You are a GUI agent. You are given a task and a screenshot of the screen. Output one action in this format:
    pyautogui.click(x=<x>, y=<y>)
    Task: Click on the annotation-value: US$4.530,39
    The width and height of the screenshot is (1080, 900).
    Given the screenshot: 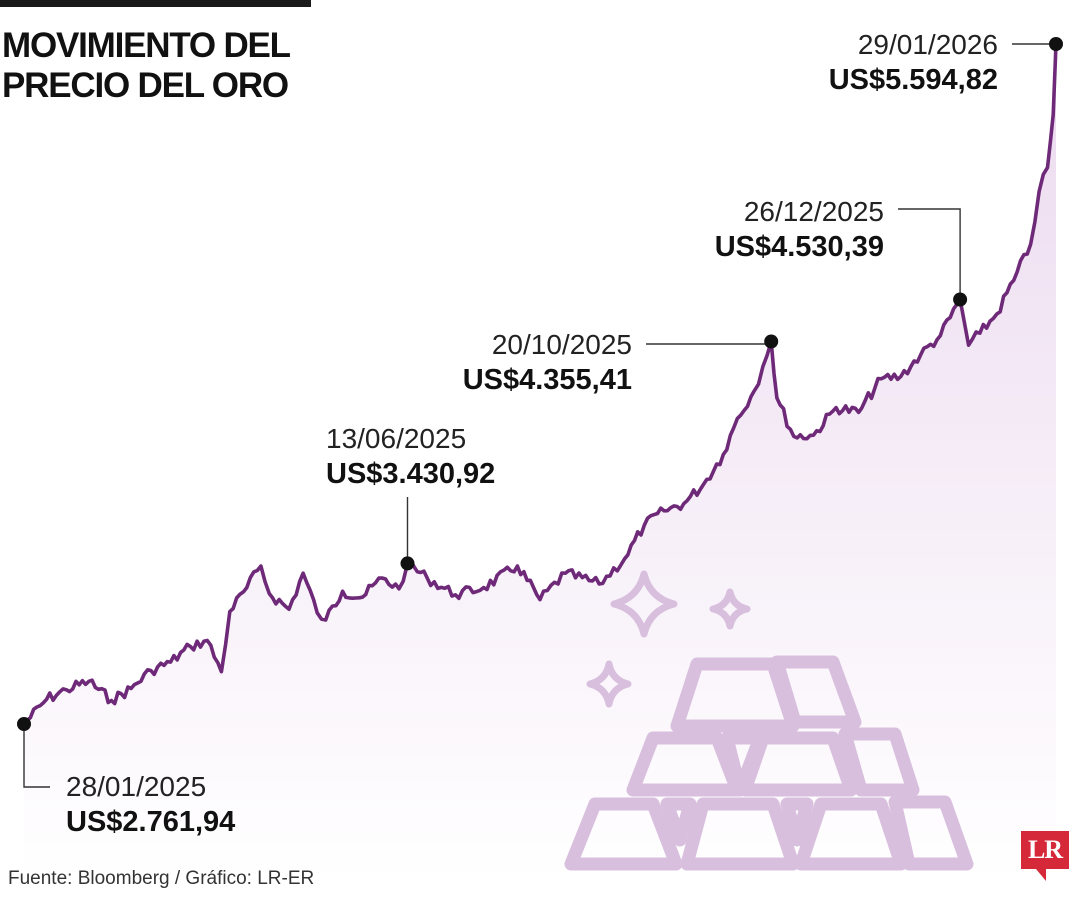 What is the action you would take?
    pyautogui.click(x=799, y=247)
    